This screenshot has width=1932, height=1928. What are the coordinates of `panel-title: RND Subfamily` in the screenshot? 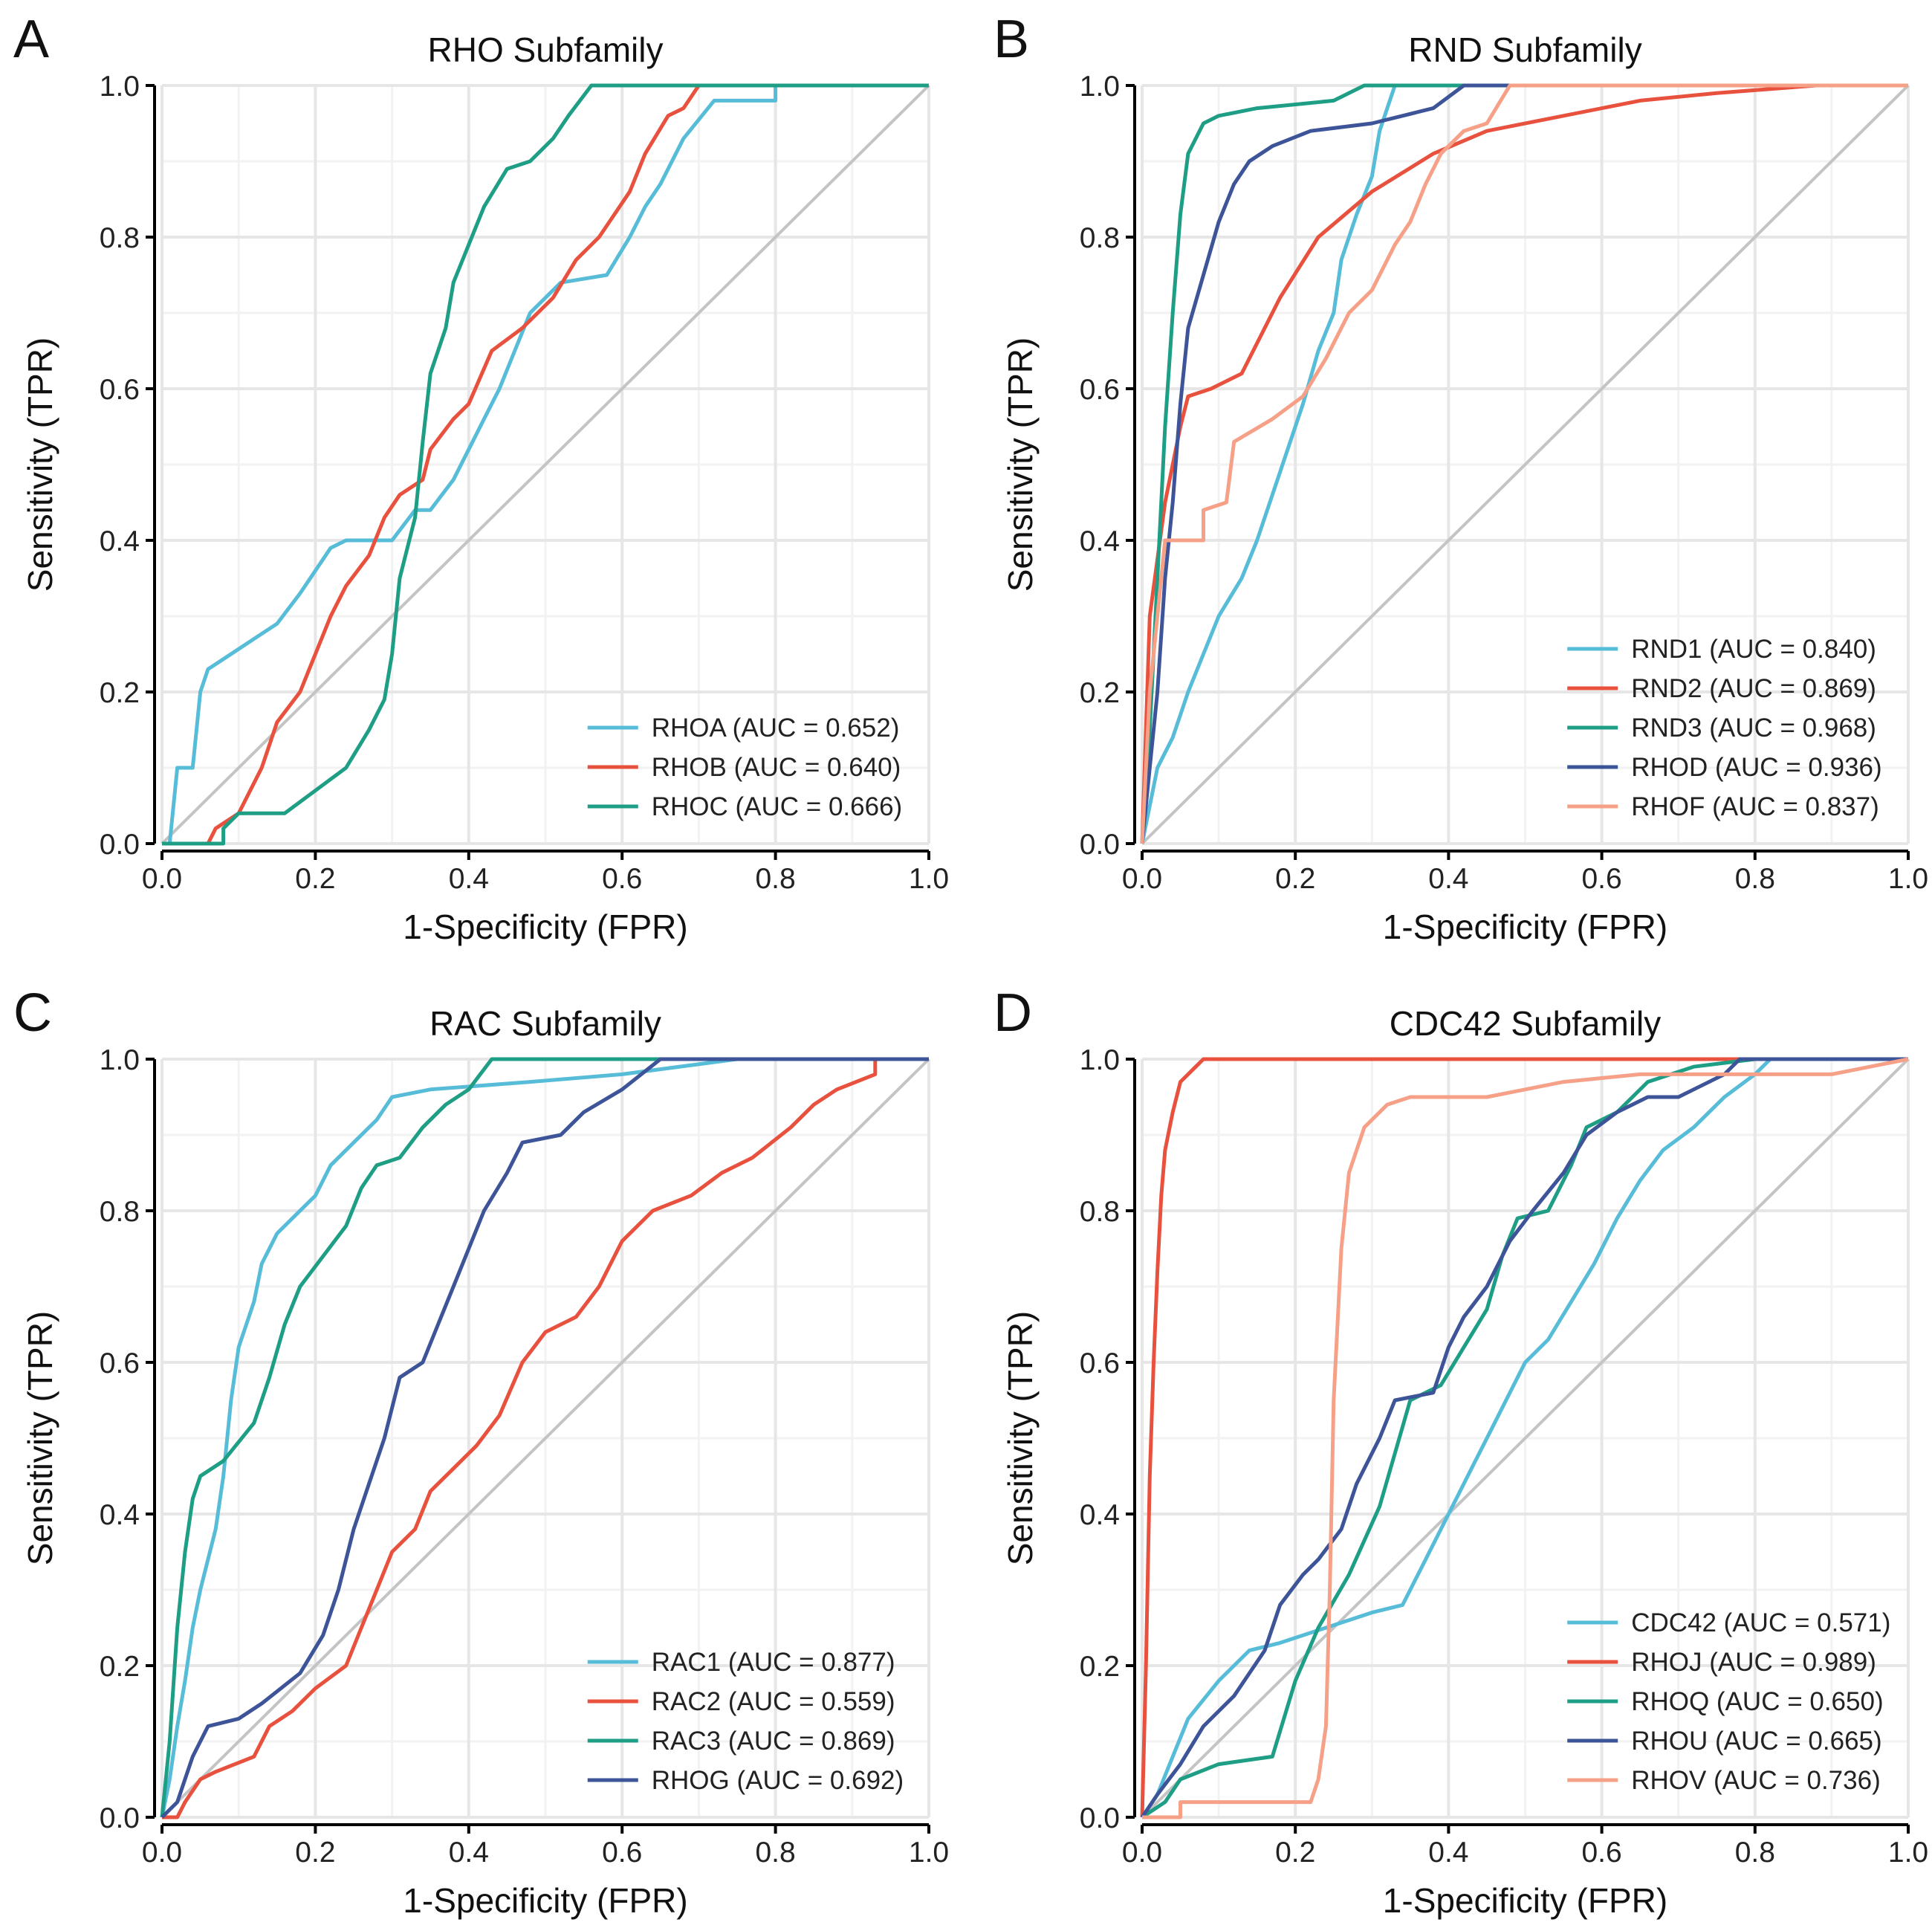 It's located at (1524, 50).